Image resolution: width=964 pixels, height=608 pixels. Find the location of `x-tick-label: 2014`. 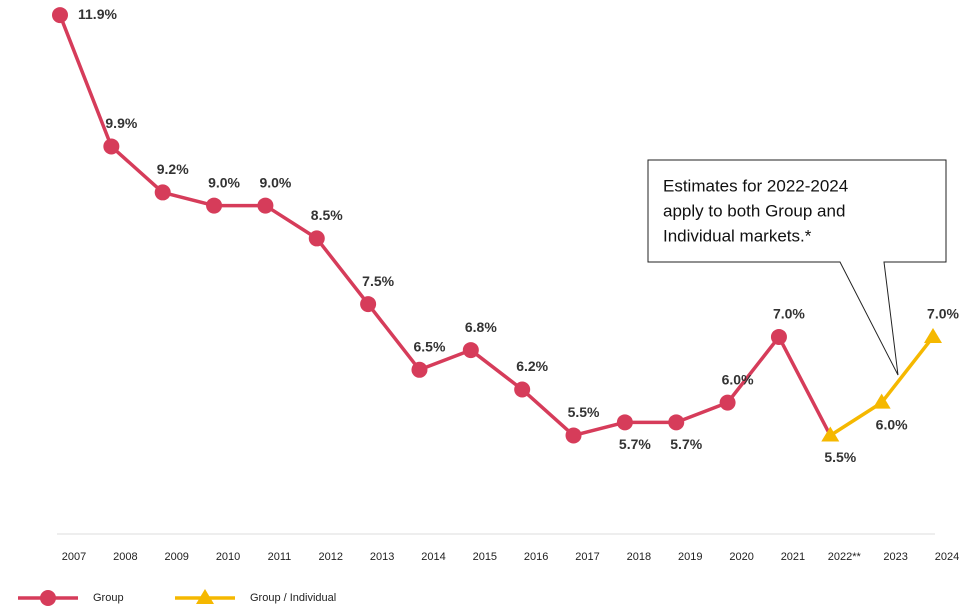

x-tick-label: 2014 is located at coordinates (433, 557).